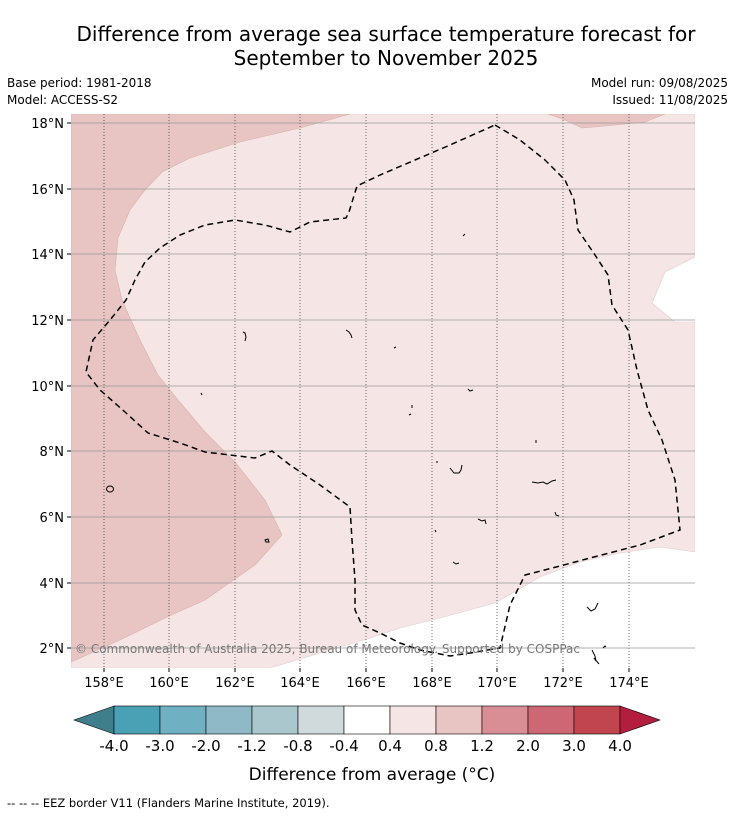  I want to click on x-tick-label: 170°E, so click(497, 683).